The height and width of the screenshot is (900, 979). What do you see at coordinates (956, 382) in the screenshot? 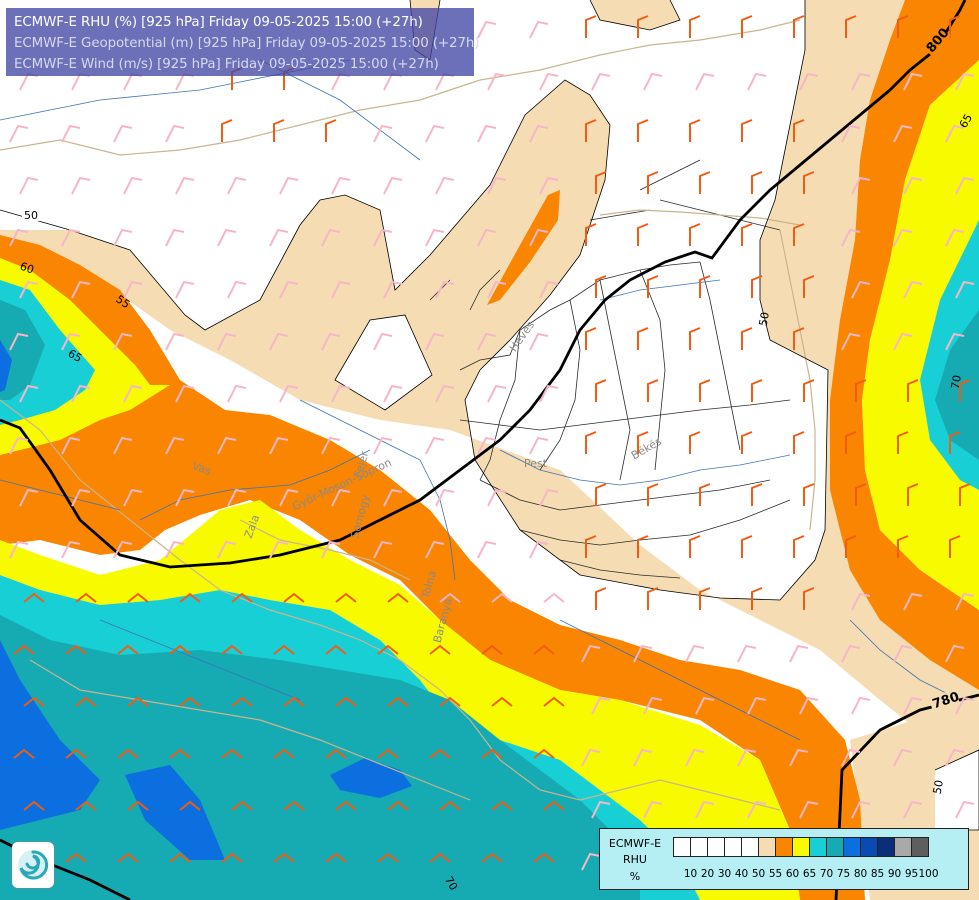
I see `rh-70-label-right: 70` at bounding box center [956, 382].